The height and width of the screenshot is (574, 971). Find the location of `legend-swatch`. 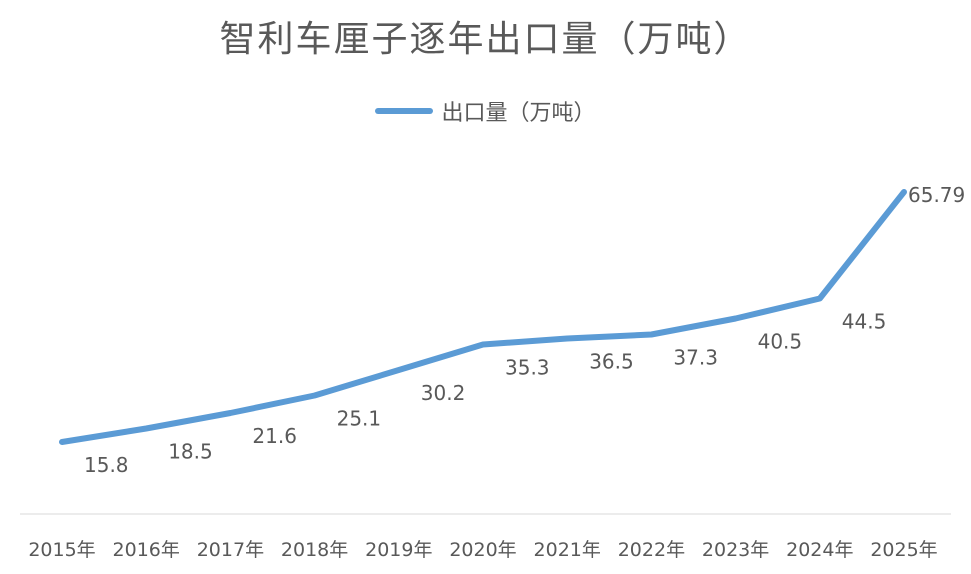

legend-swatch is located at coordinates (404, 111).